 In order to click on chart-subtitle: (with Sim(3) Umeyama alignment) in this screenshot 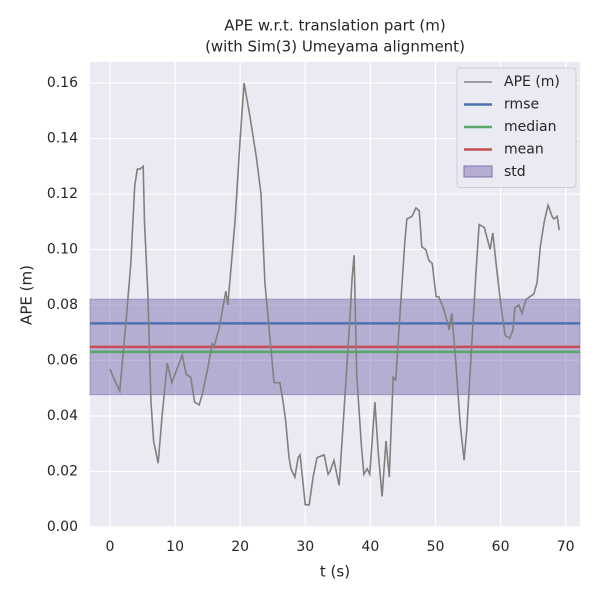, I will do `click(335, 47)`.